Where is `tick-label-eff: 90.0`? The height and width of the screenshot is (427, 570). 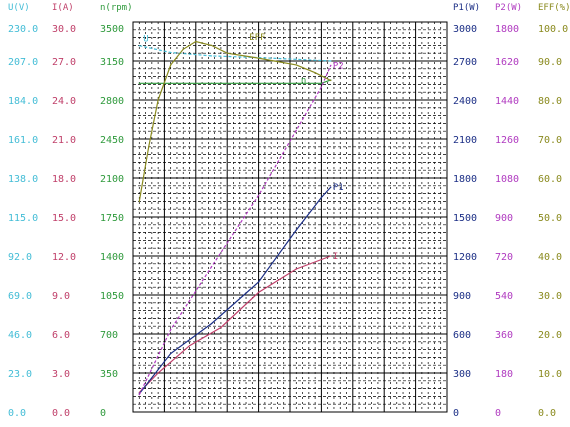 tick-label-eff: 90.0 is located at coordinates (550, 62).